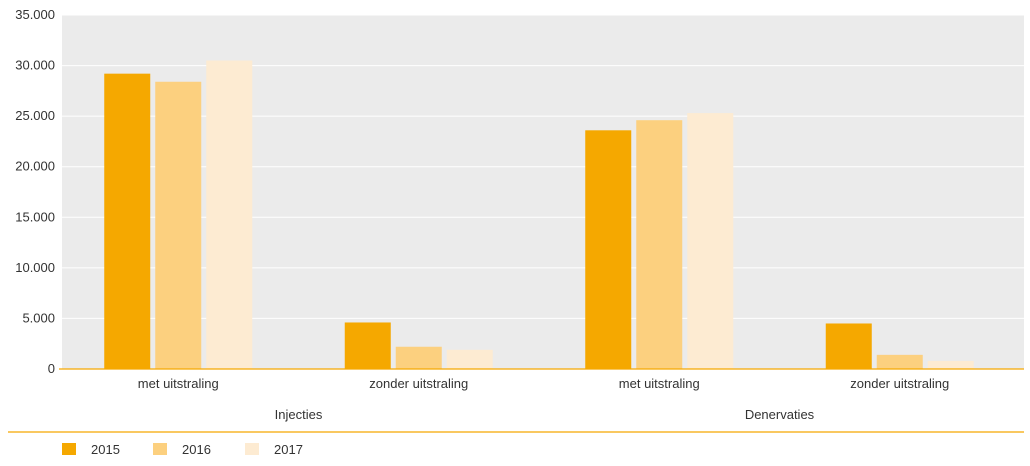  Describe the element at coordinates (35, 14) in the screenshot. I see `y-tick-label: 35.000` at that location.